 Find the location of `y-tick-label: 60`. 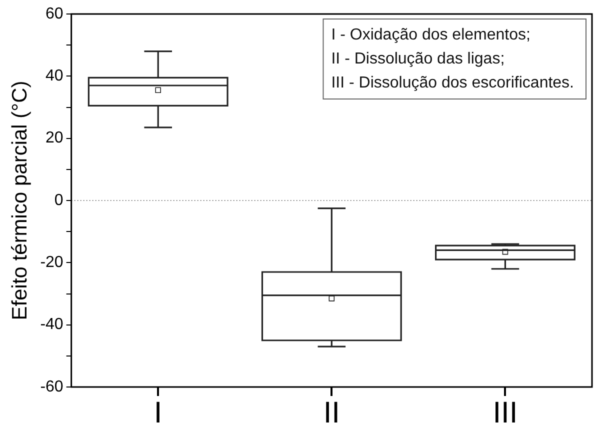

y-tick-label: 60 is located at coordinates (55, 13).